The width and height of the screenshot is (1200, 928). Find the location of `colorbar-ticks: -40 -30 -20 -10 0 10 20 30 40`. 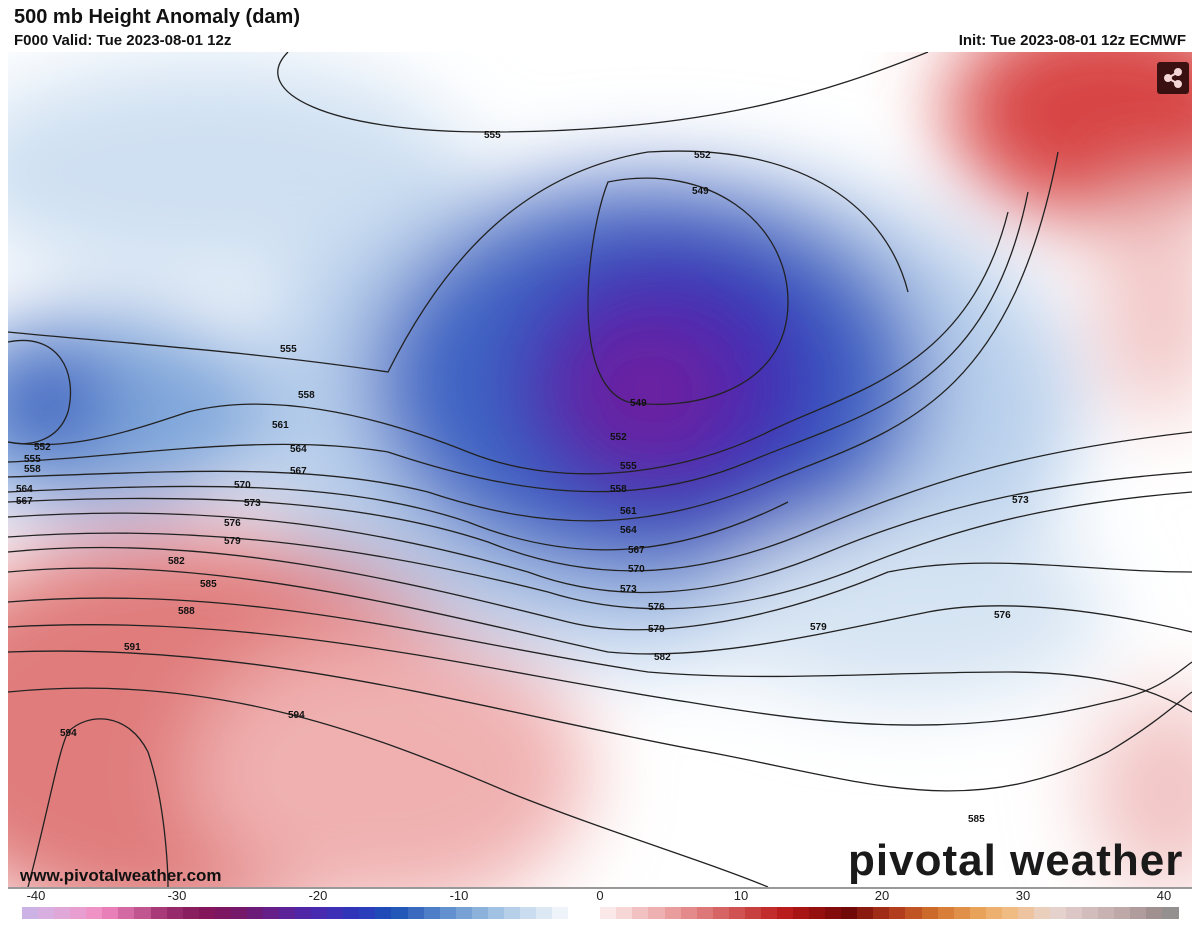

colorbar-ticks: -40 -30 -20 -10 0 10 20 30 40 is located at coordinates (600, 897).